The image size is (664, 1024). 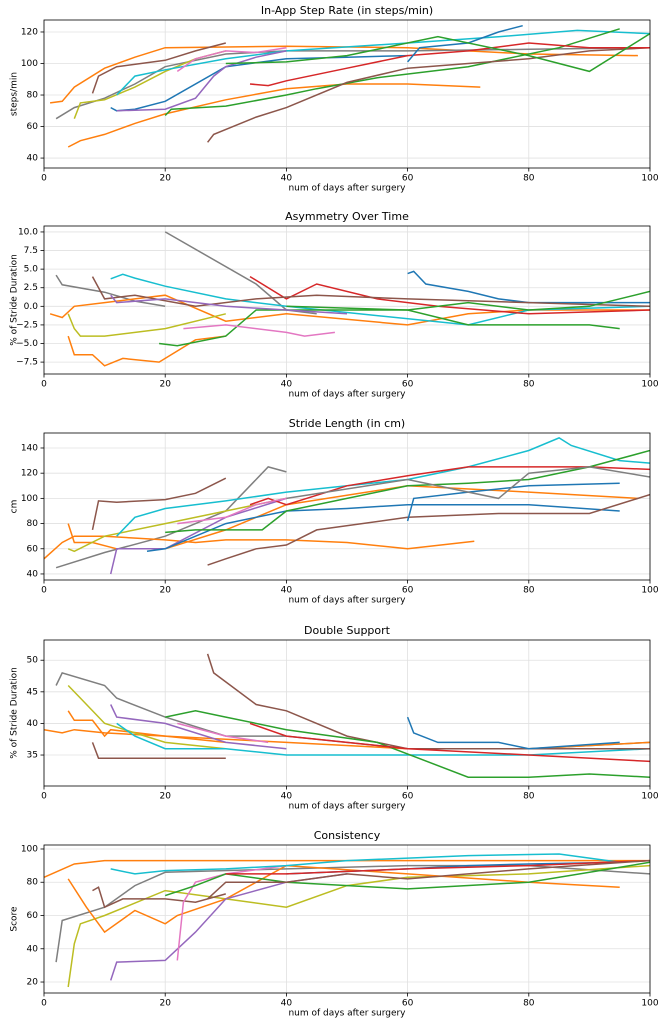 I want to click on y-tick-label: 35, so click(x=32, y=756).